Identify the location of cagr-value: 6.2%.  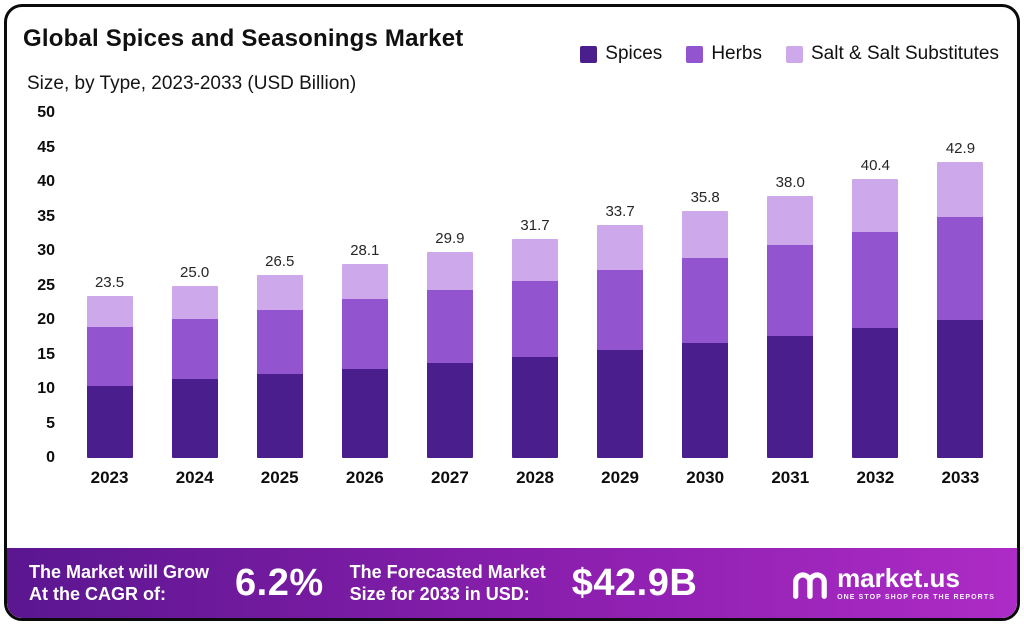
(279, 582).